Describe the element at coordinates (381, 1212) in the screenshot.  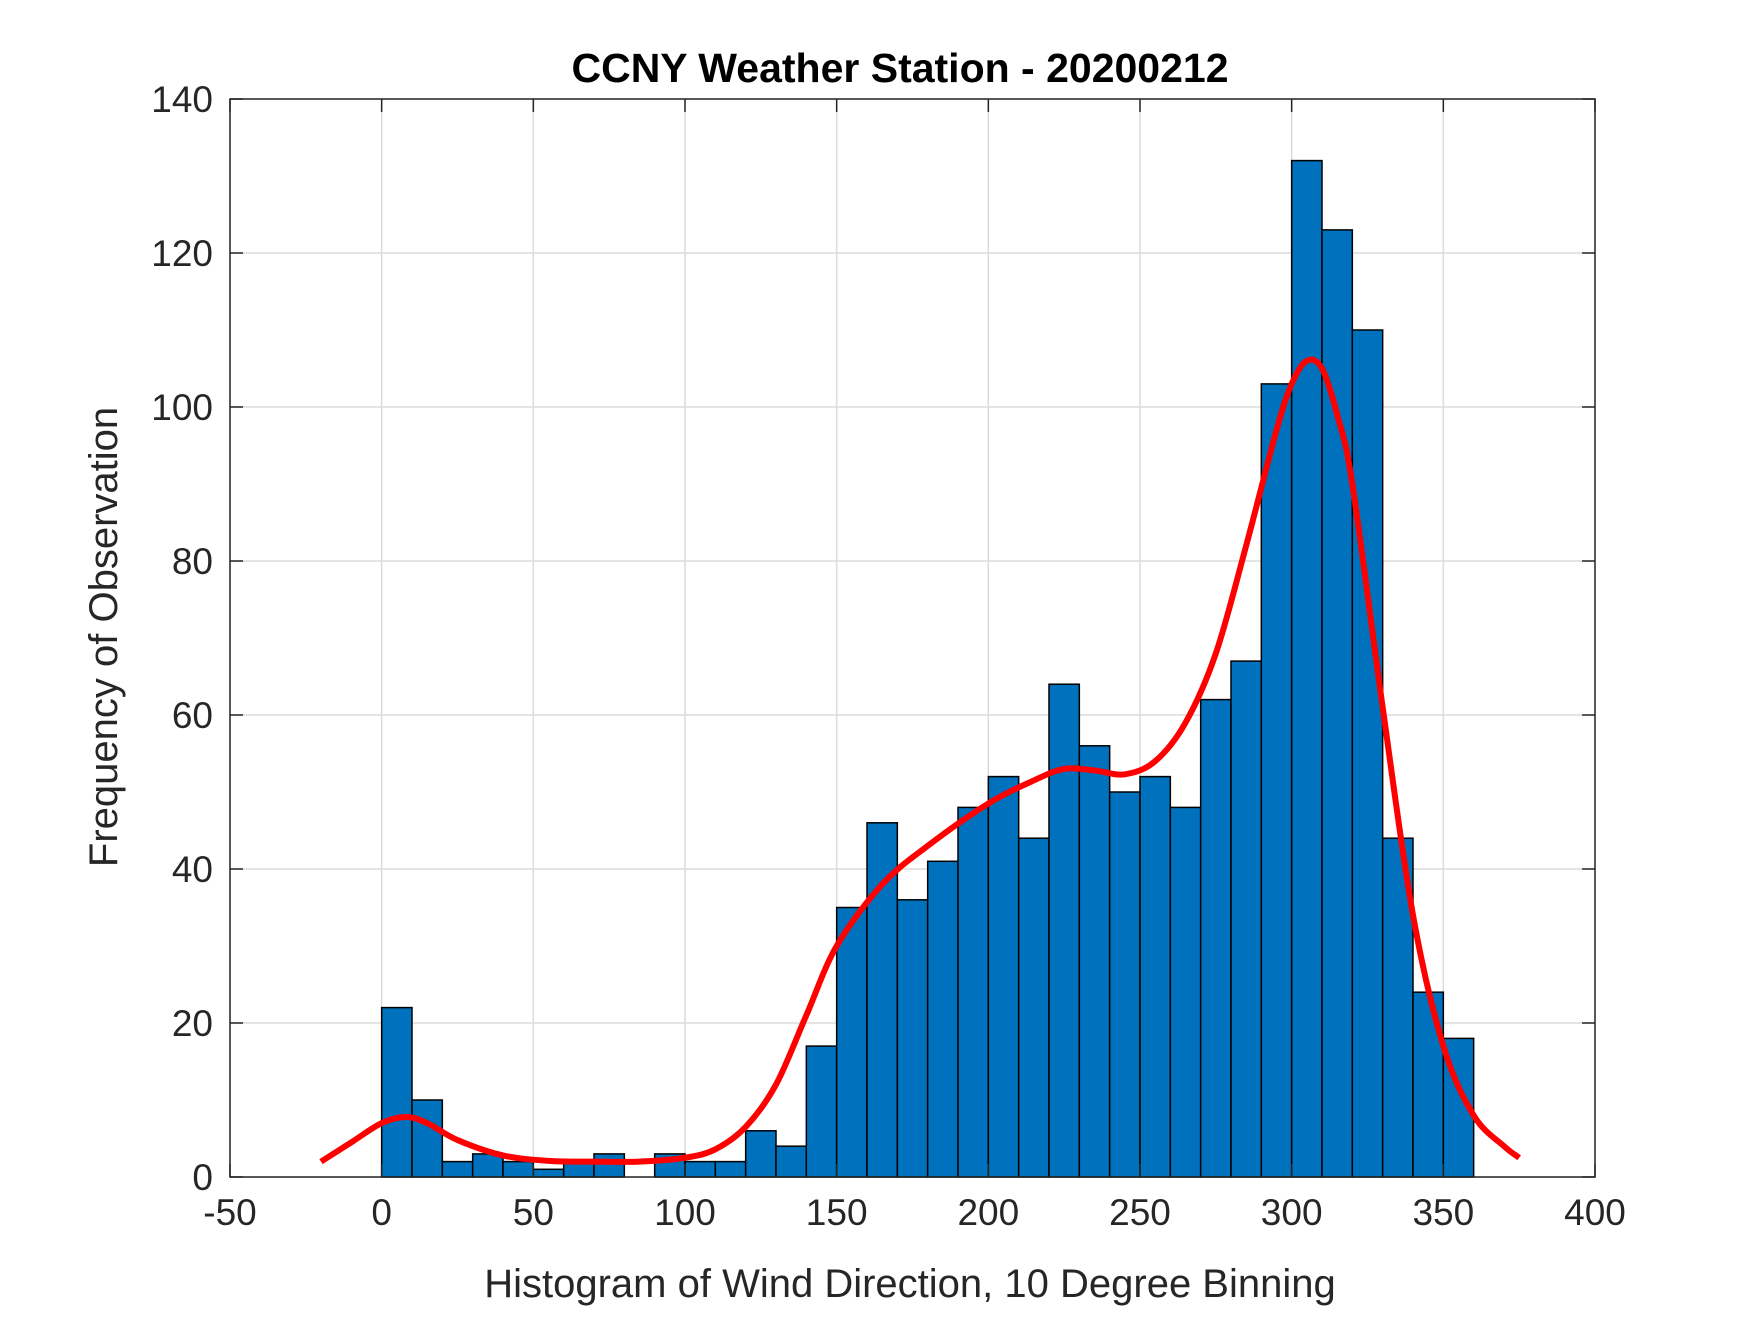
I see `x-tick-label: 0` at that location.